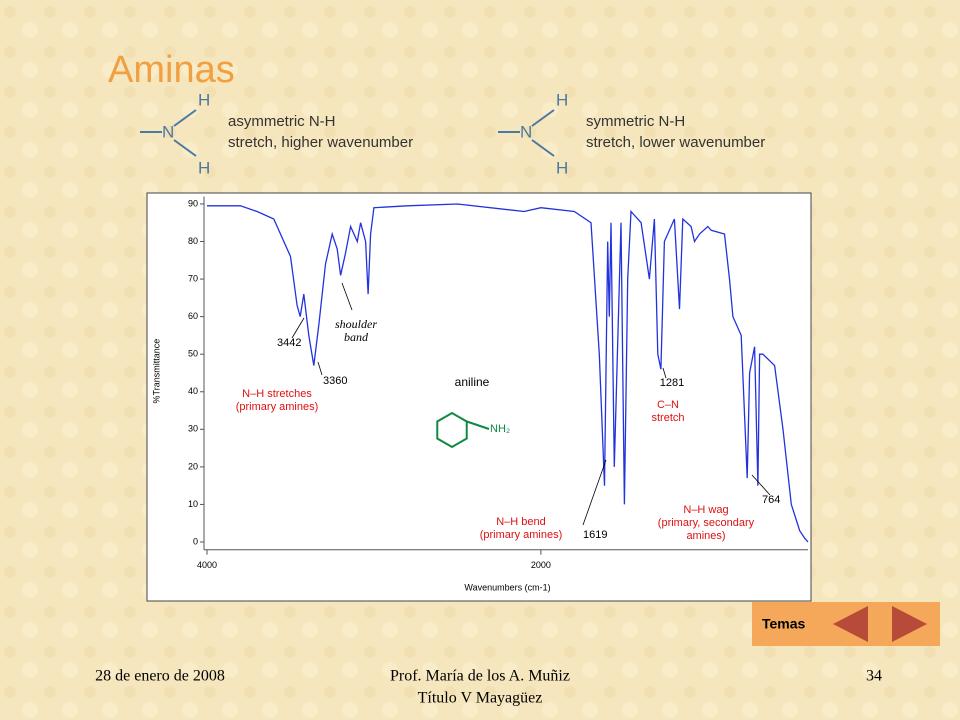 The image size is (960, 720). I want to click on diagram-text: symmetric N-H, so click(635, 121).